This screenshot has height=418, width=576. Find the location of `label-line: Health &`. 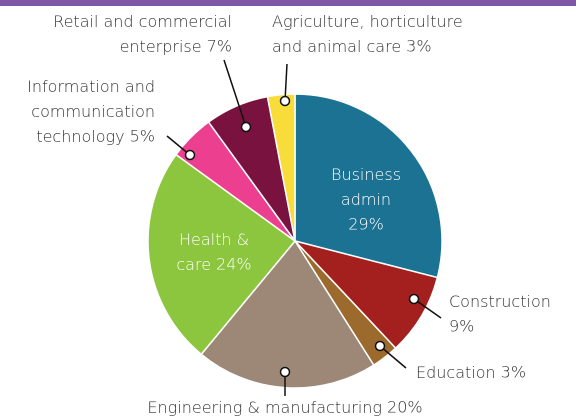

label-line: Health & is located at coordinates (214, 239).